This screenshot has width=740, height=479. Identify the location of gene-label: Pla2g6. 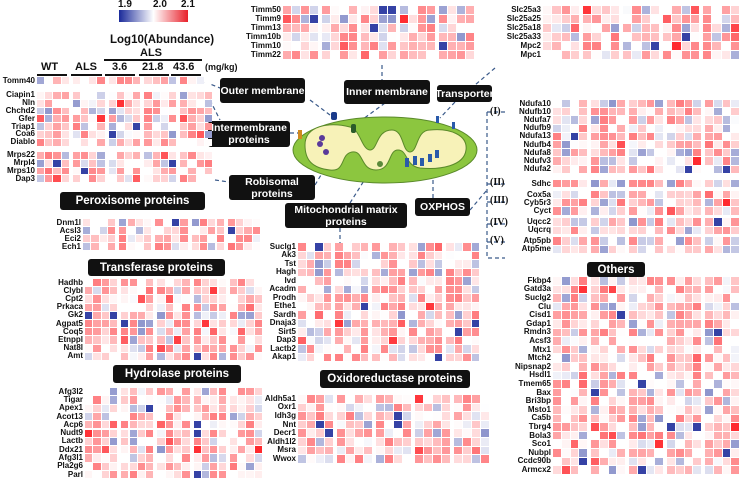
(70, 466).